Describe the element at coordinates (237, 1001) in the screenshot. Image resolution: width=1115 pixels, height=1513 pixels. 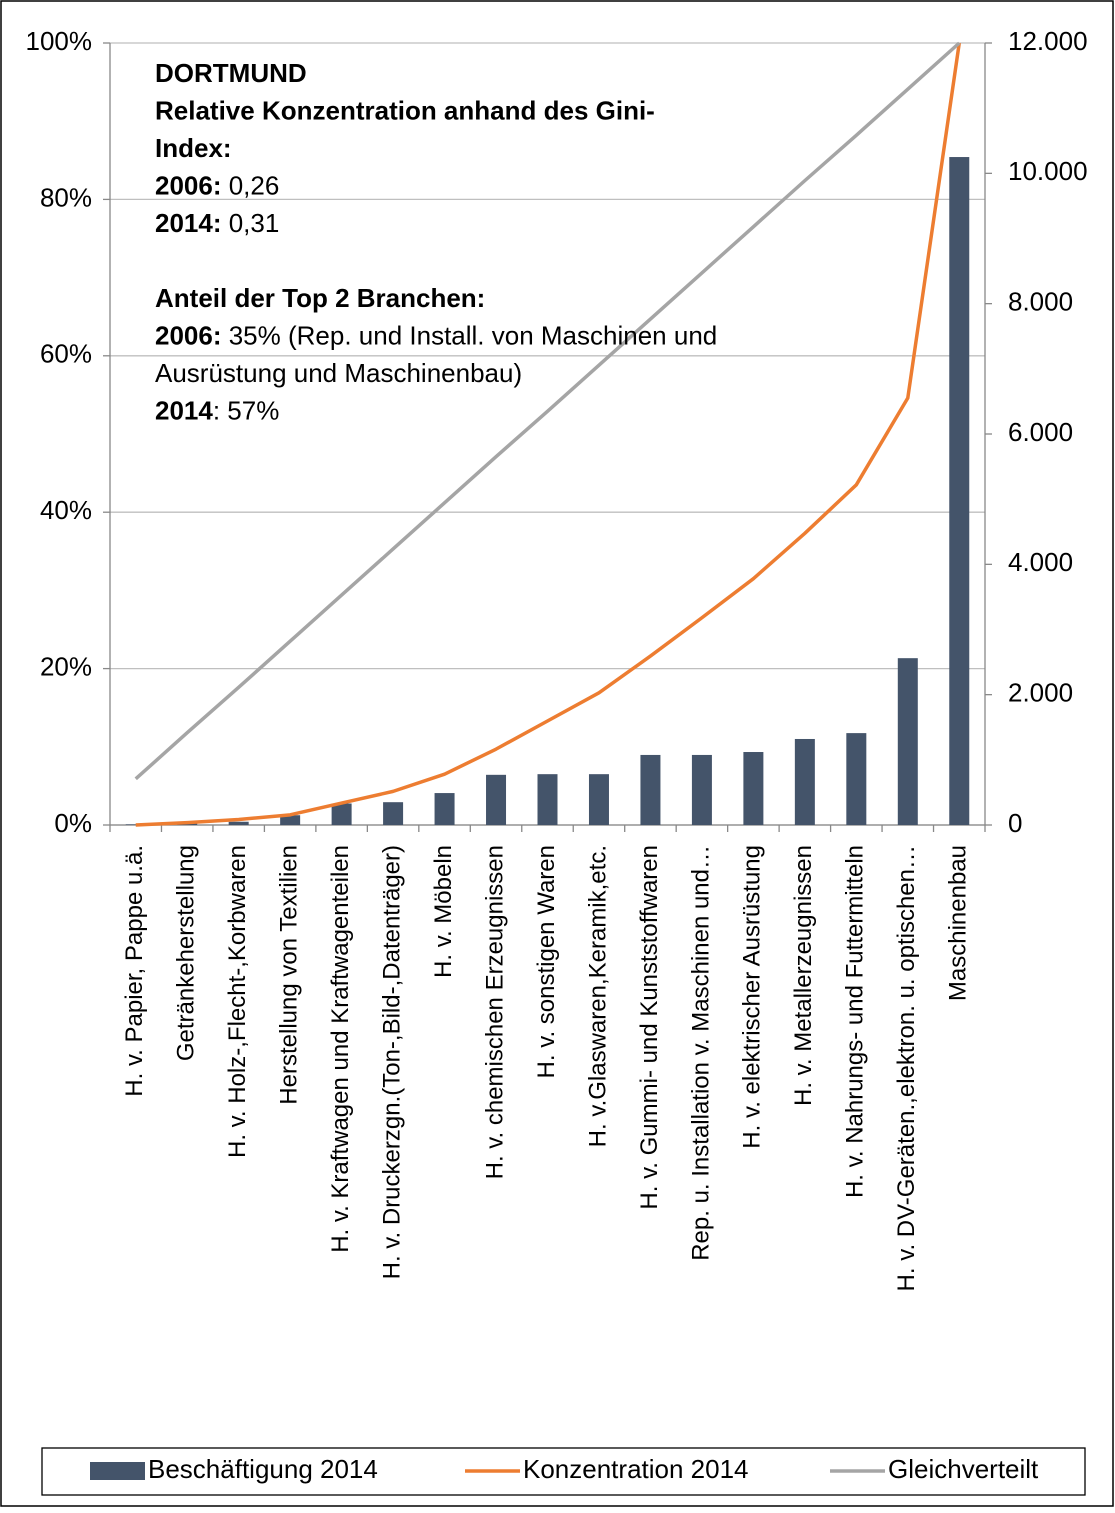
I see `x-tick-label: H. v. Holz-,Flecht-,Korbwaren` at that location.